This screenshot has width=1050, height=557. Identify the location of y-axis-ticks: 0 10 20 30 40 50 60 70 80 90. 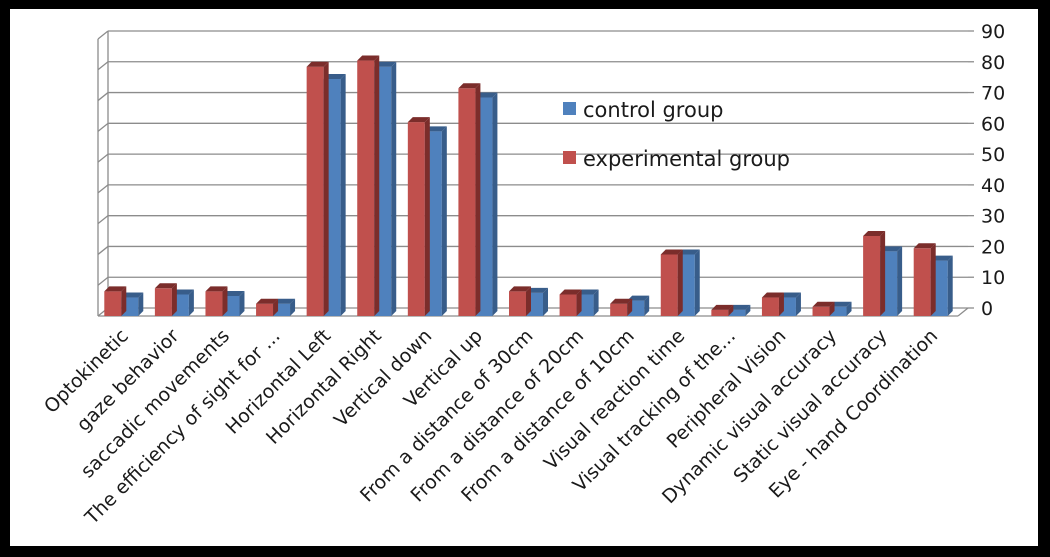
(993, 170).